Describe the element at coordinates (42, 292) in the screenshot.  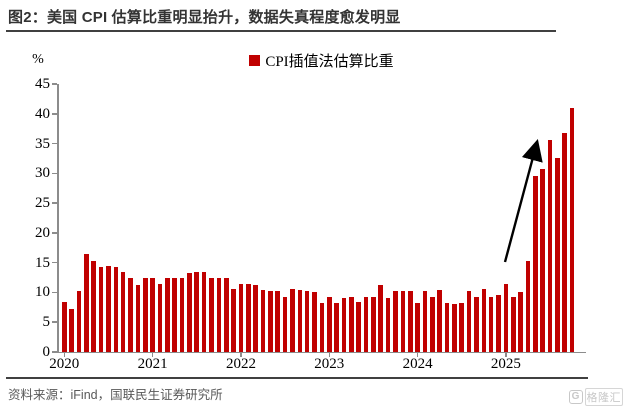
I see `y-tick-label: 10` at that location.